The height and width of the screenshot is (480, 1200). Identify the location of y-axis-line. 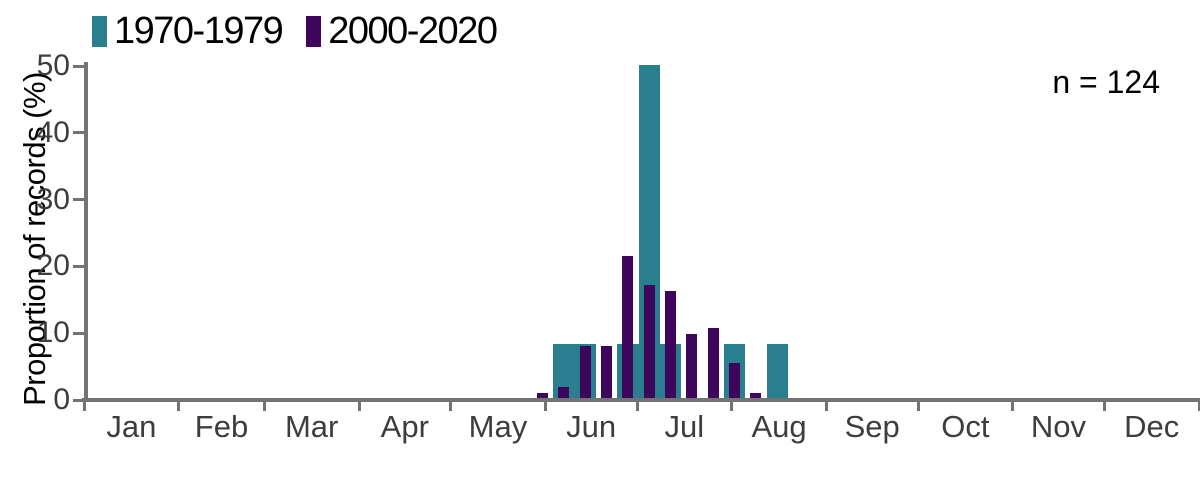
(86, 232).